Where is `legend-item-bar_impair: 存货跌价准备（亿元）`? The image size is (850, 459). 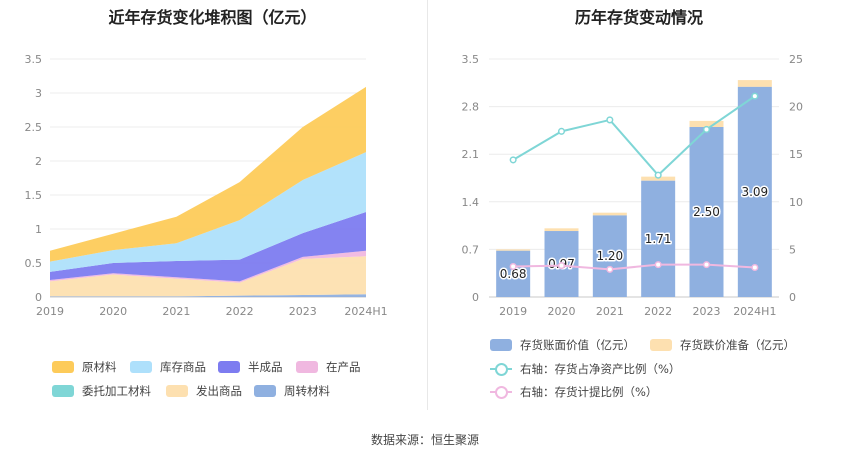
legend-item-bar_impair: 存货跌价准备（亿元） is located at coordinates (722, 345).